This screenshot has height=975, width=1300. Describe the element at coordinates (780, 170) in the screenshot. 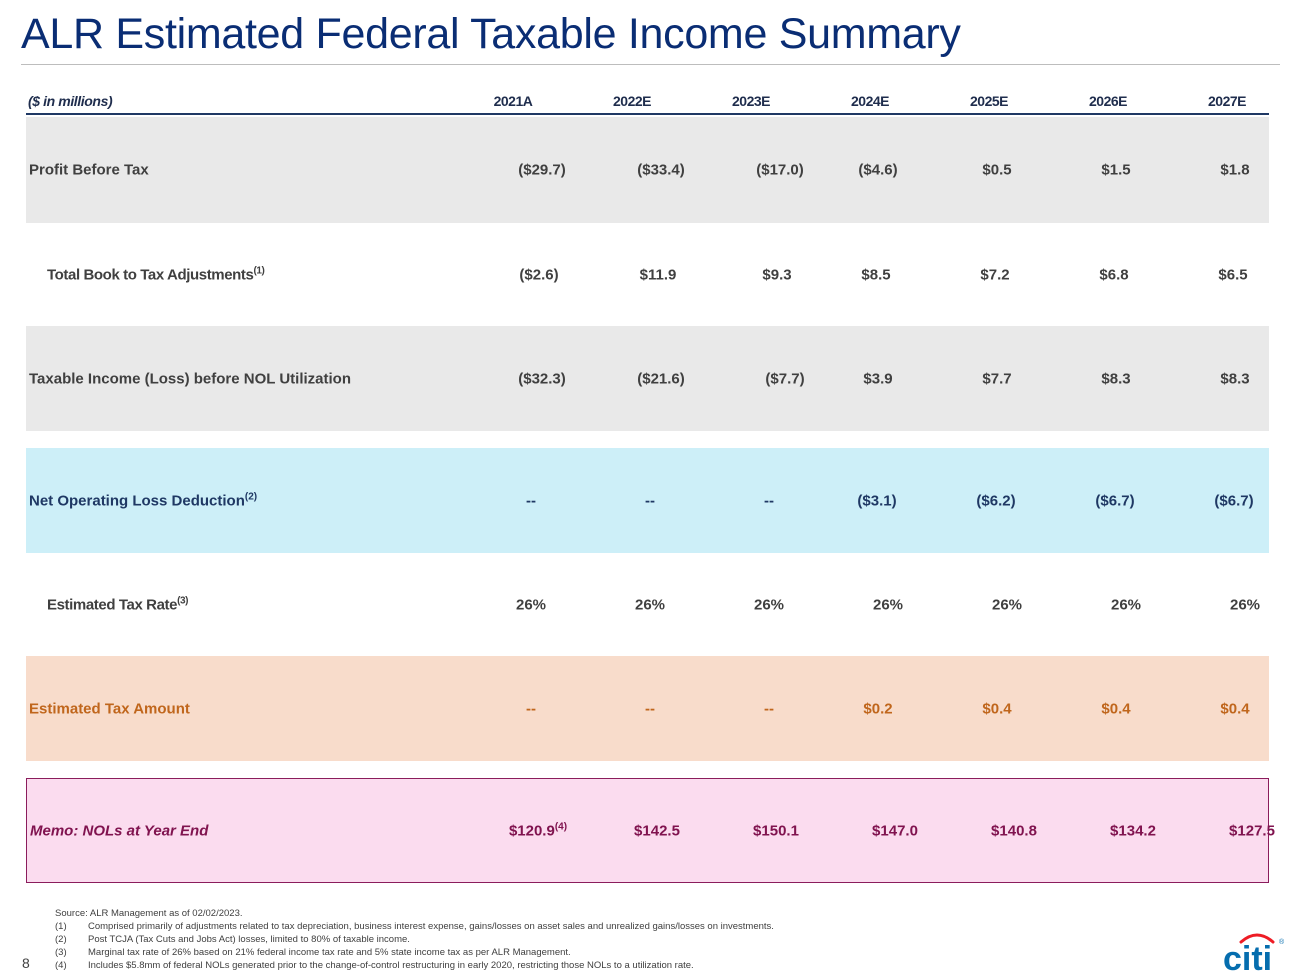

I see `table-cell: ($17.0)` at that location.